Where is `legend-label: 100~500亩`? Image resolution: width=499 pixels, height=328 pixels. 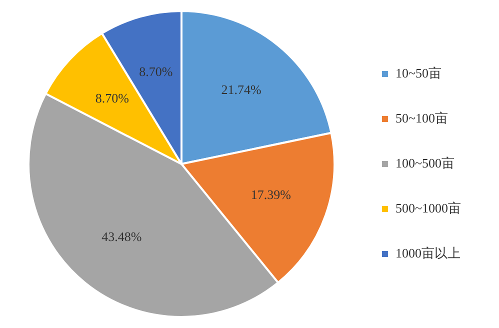
legend-label: 100~500亩 is located at coordinates (425, 162).